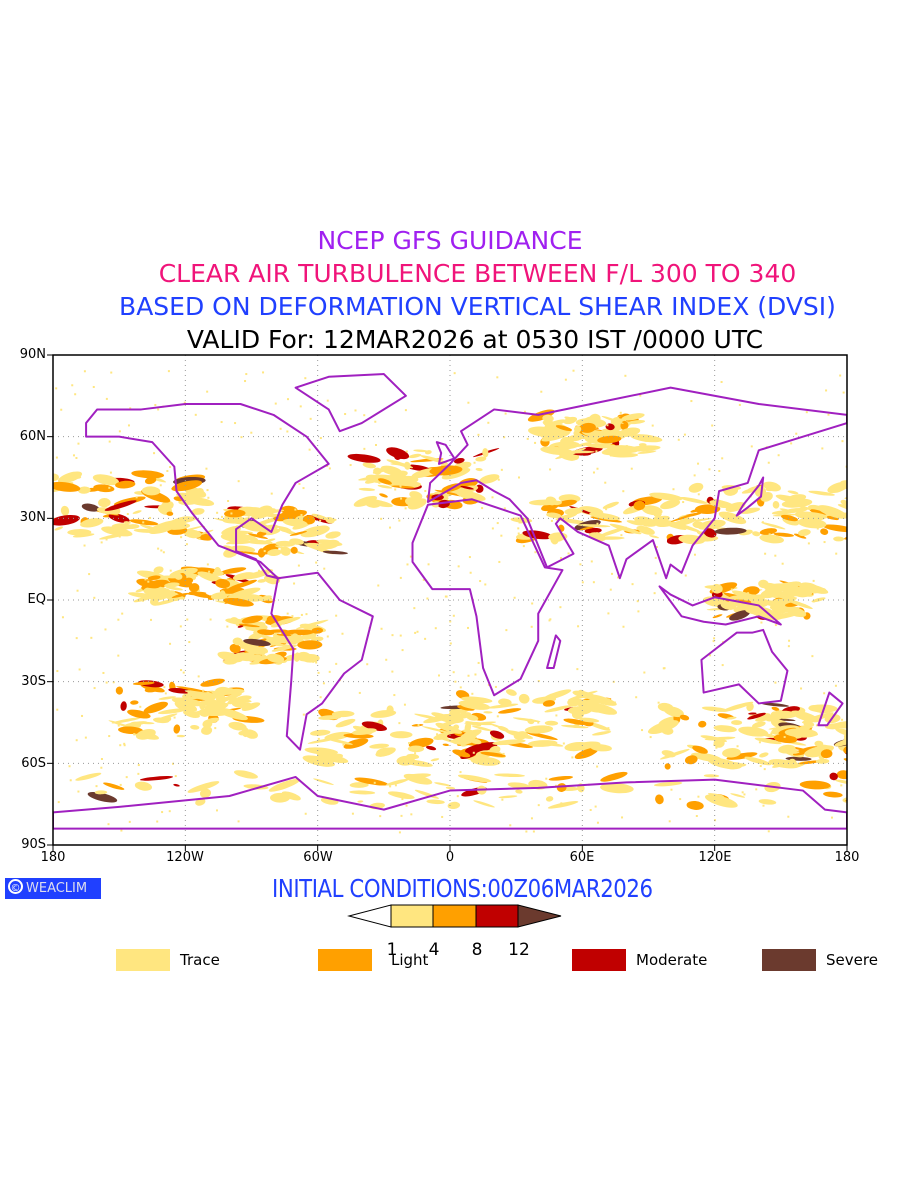 This screenshot has height=1200, width=900. What do you see at coordinates (143, 960) in the screenshot?
I see `legend-swatch-trace` at bounding box center [143, 960].